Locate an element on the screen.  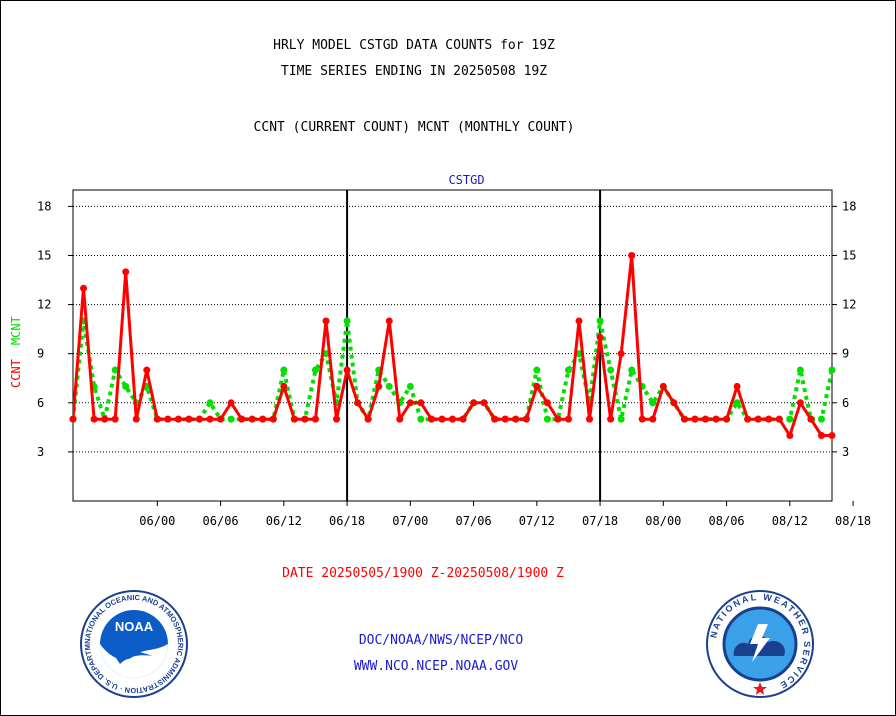
x-tick-label: 07/12 is located at coordinates (537, 521).